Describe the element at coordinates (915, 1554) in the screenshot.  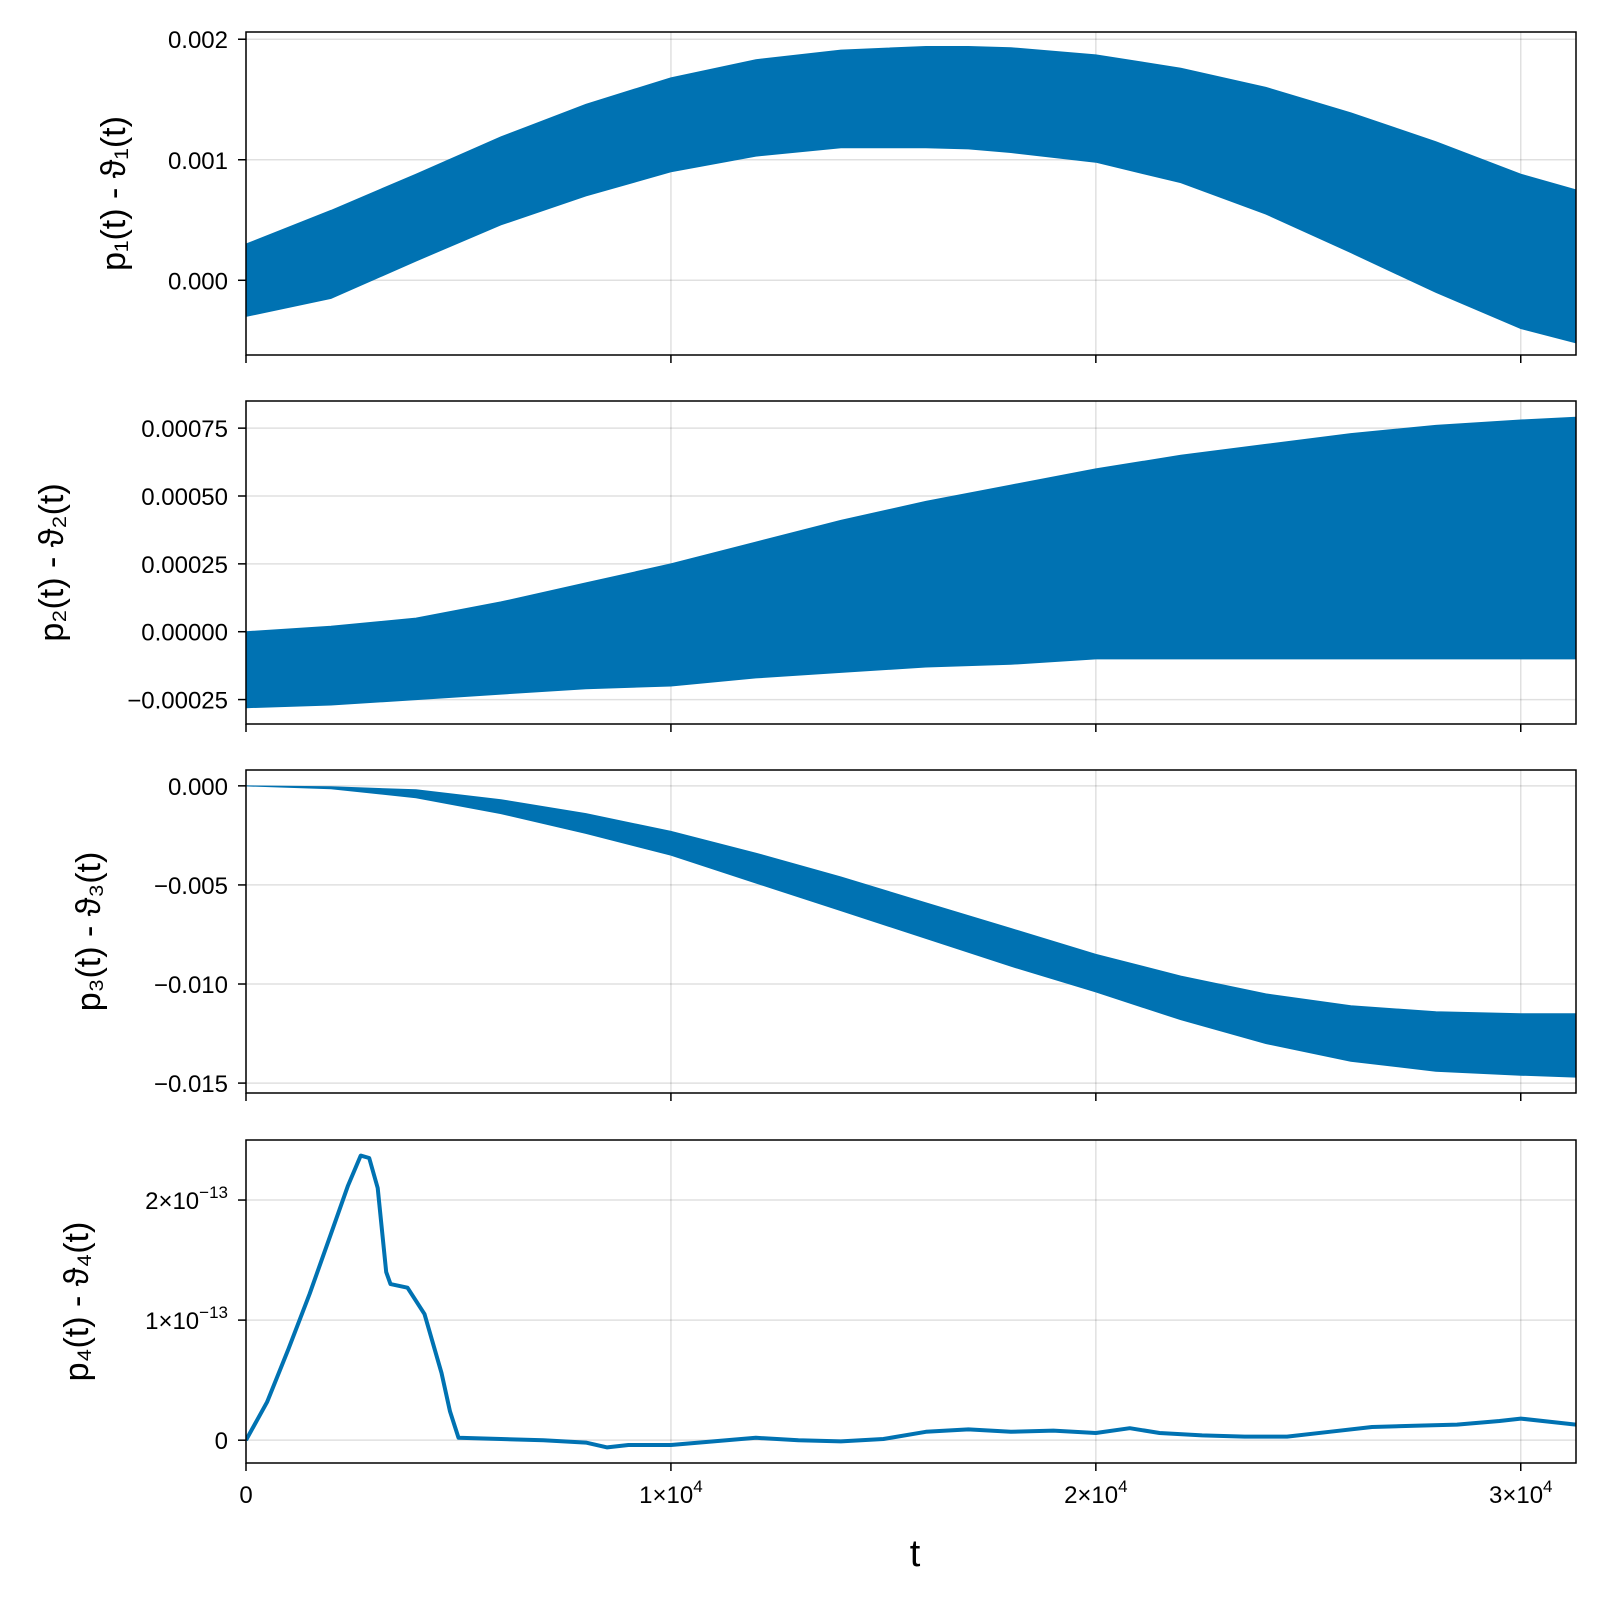
I see `x-axis-label: t` at that location.